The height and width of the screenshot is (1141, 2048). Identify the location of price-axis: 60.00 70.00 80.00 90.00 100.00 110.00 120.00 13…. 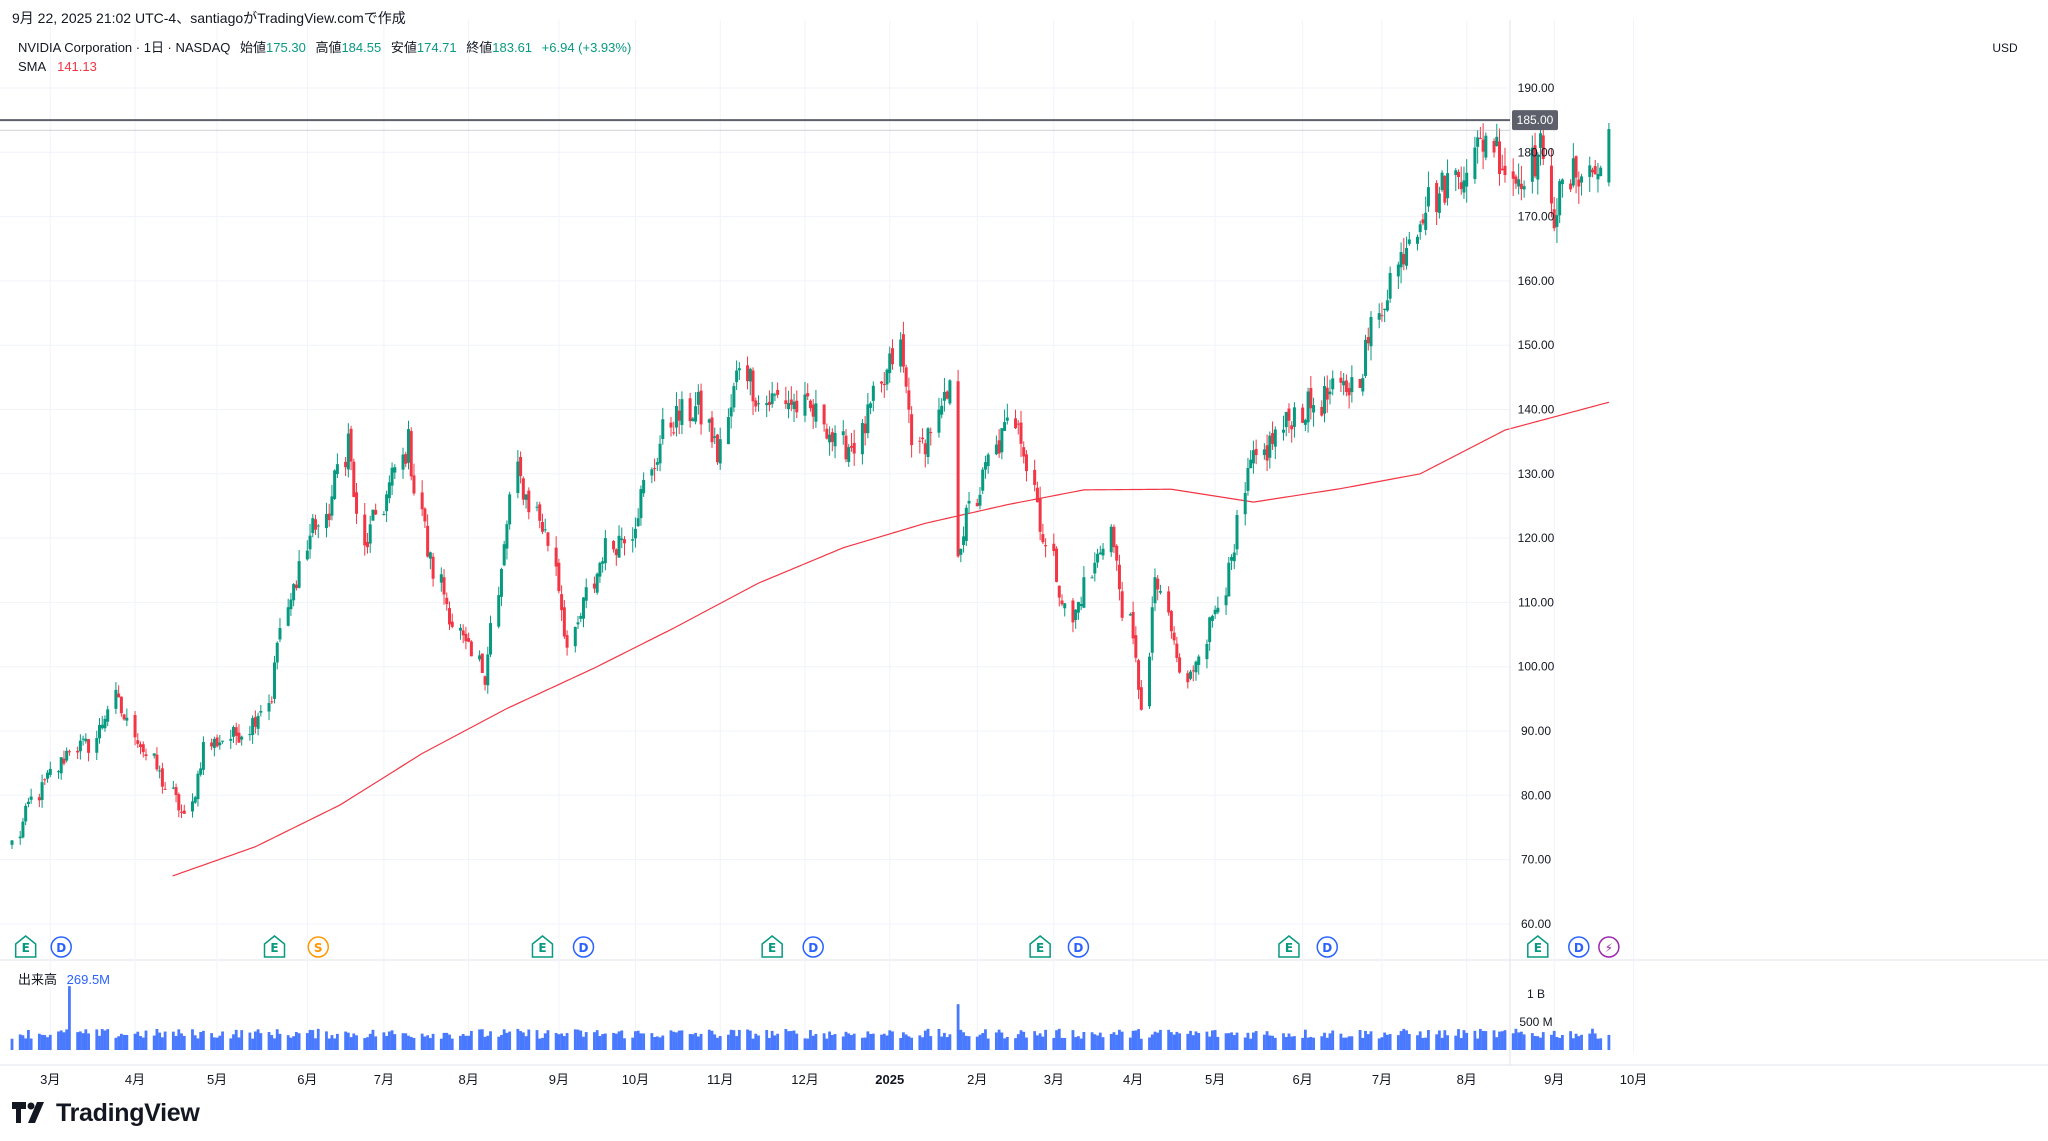
(1532, 542).